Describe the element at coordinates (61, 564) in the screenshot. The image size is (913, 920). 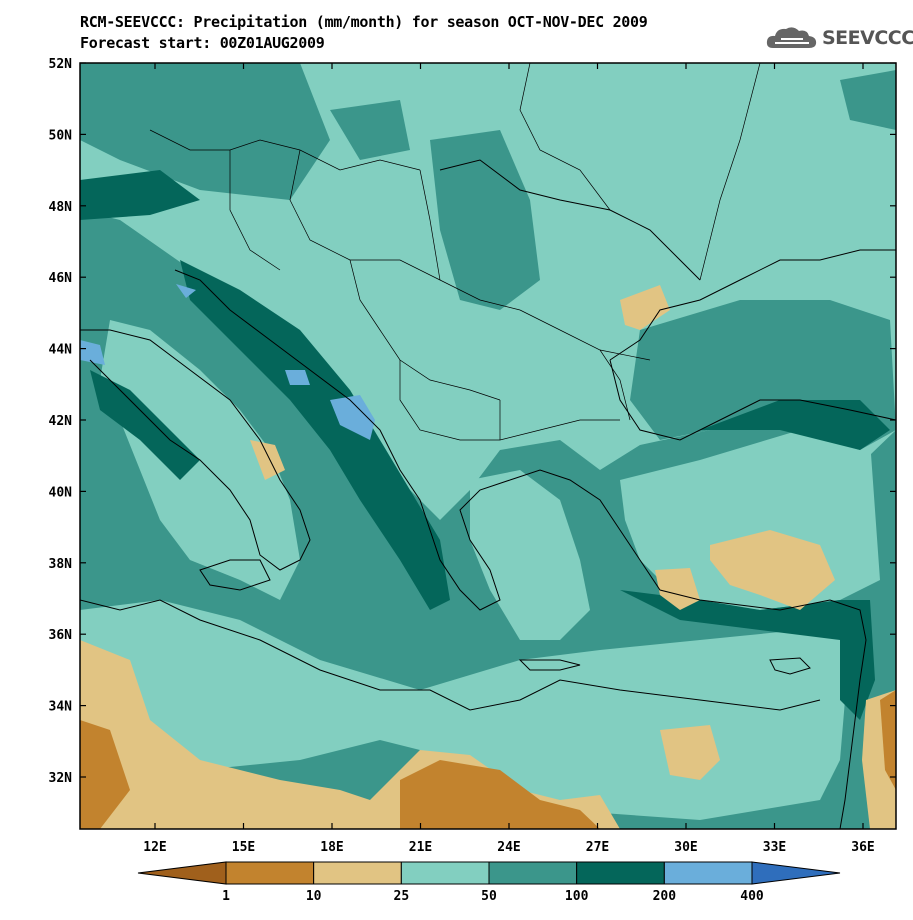
I see `lat-tick-label: 38N` at that location.